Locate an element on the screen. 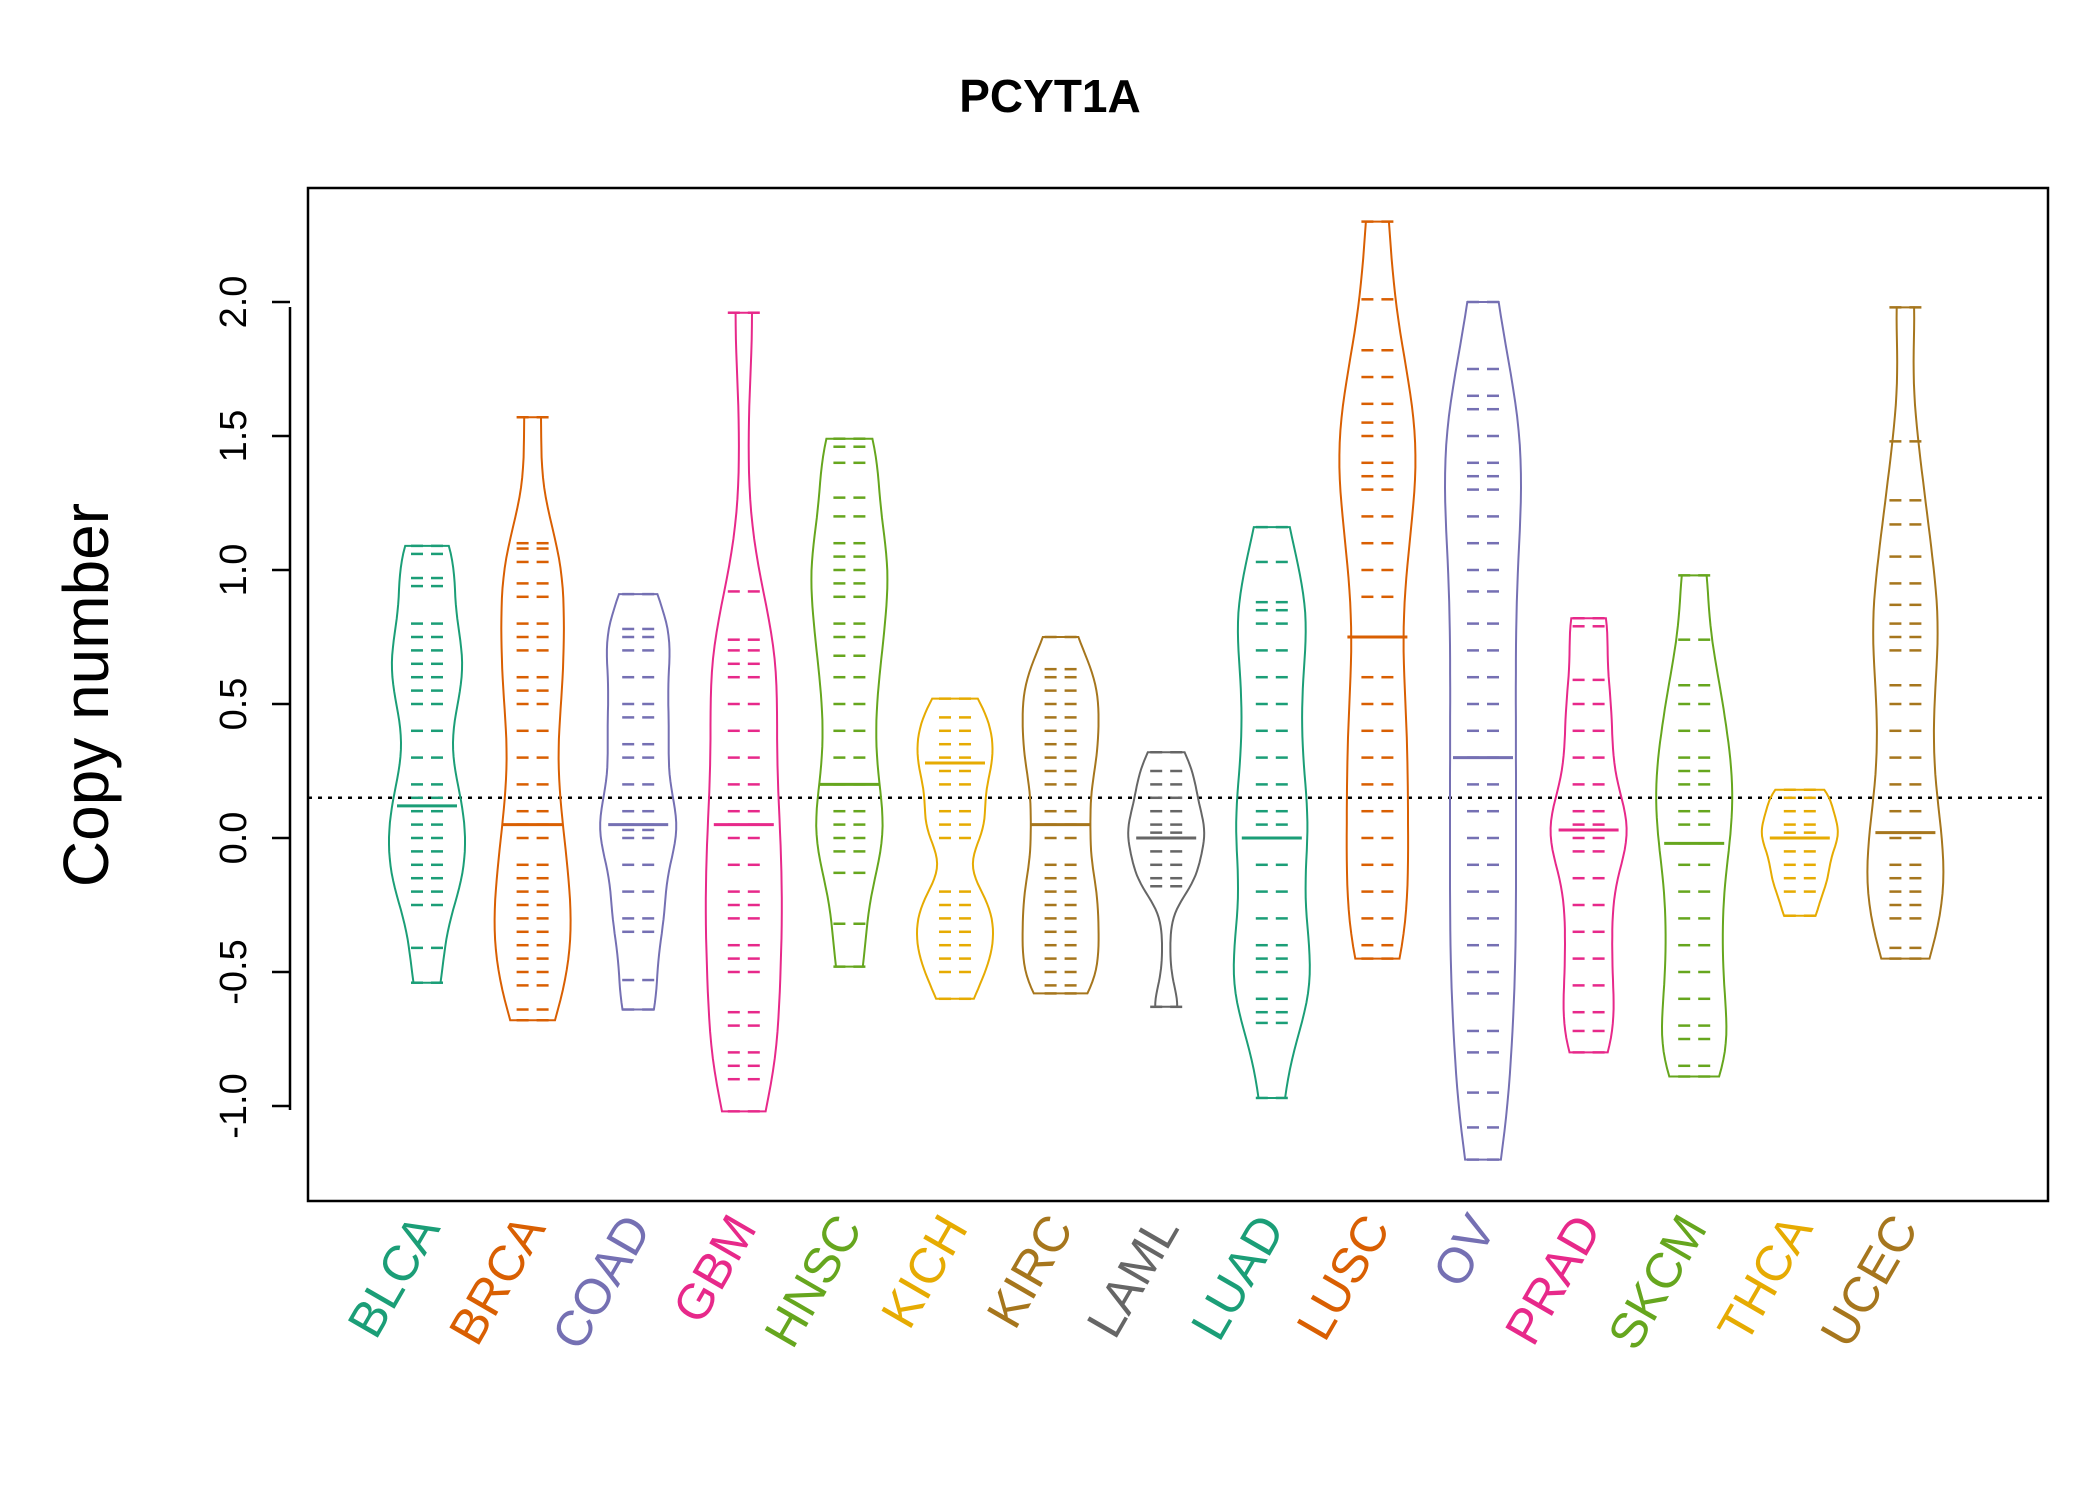 This screenshot has height=1500, width=2100. x-tick-label: KICH is located at coordinates (924, 1271).